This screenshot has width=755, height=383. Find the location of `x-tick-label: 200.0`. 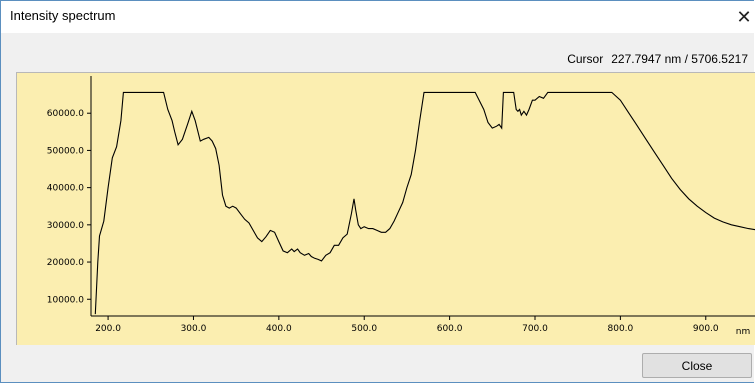

x-tick-label: 200.0 is located at coordinates (108, 329).